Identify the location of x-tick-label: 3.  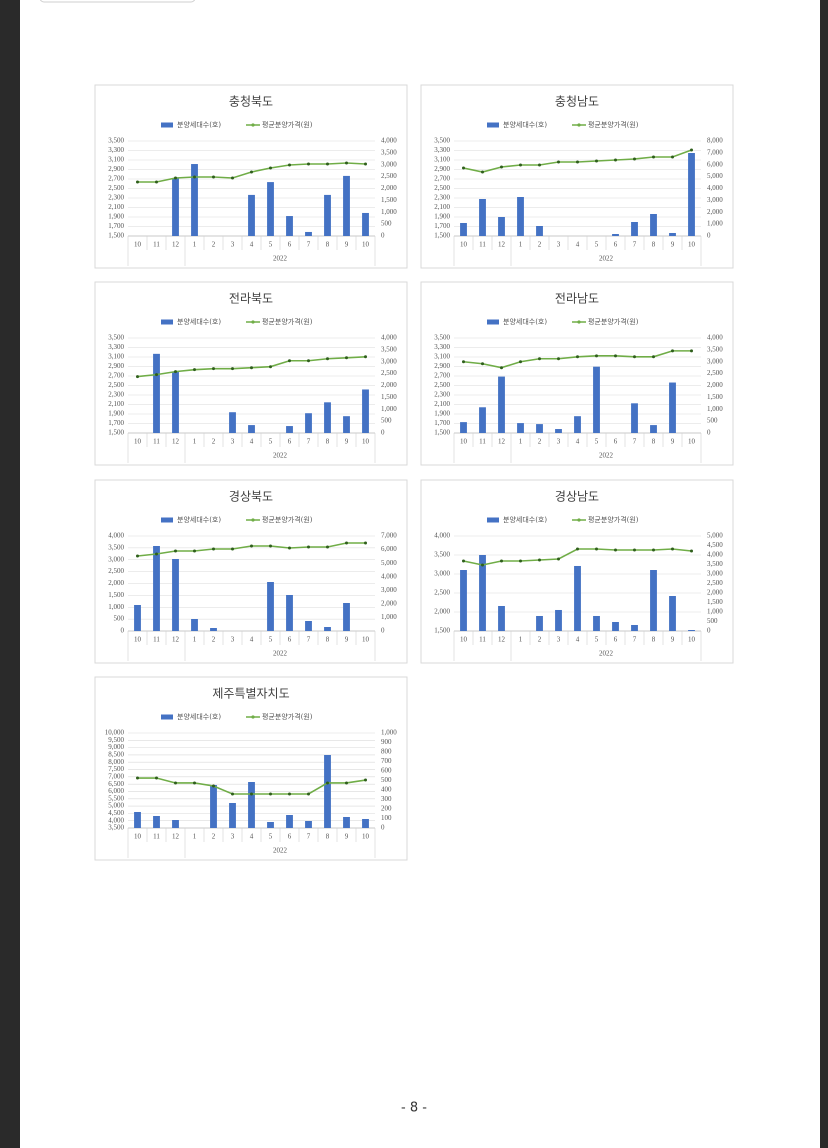
(559, 442).